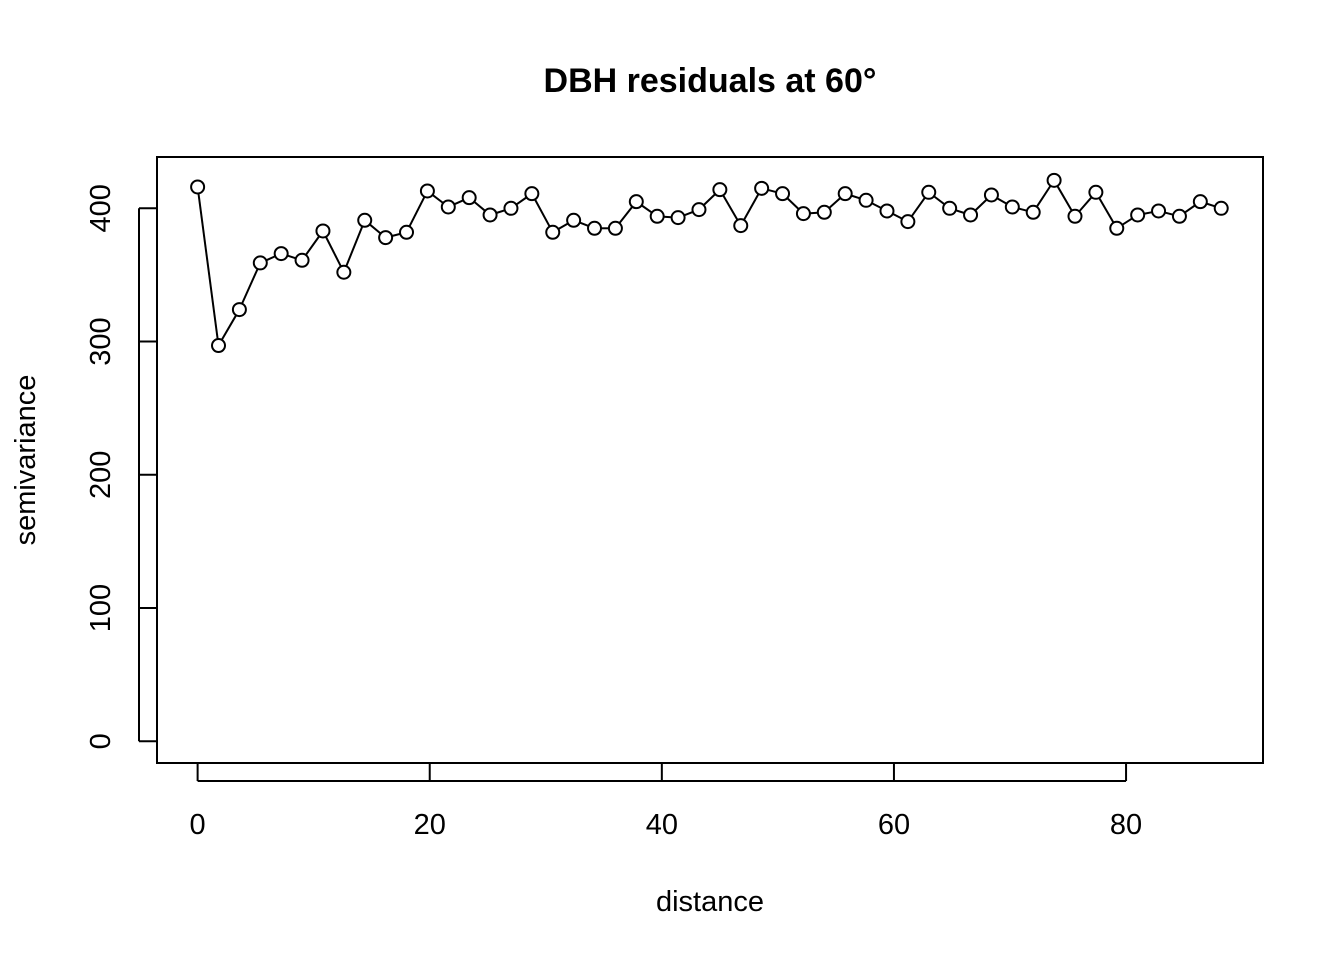 Image resolution: width=1344 pixels, height=960 pixels. What do you see at coordinates (198, 825) in the screenshot?
I see `x-tick-label: 0` at bounding box center [198, 825].